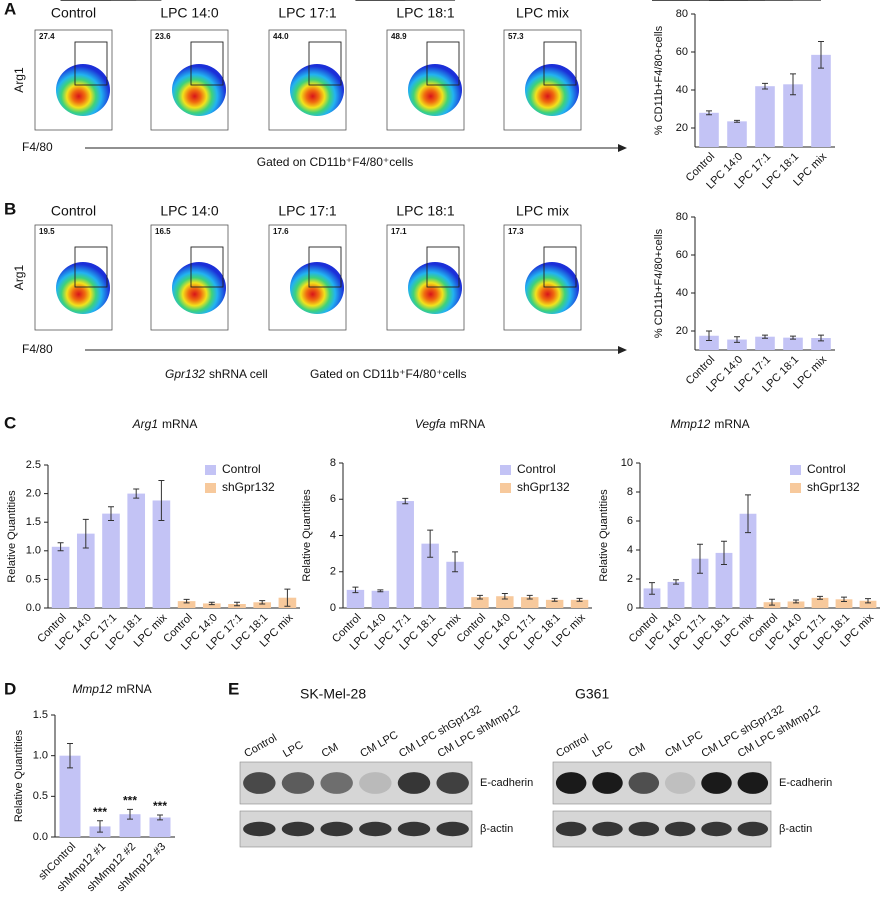 Image resolution: width=885 pixels, height=900 pixels. What do you see at coordinates (165, 424) in the screenshot?
I see `chart-title: Arg1 mRNA` at bounding box center [165, 424].